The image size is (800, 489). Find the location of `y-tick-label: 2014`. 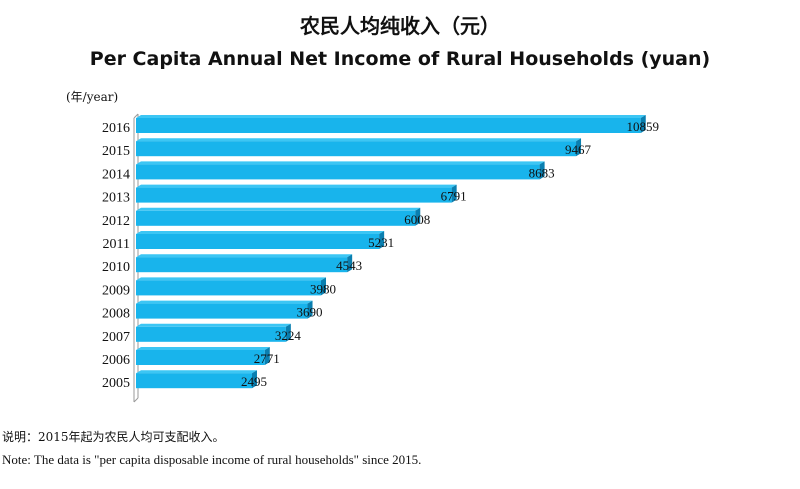

y-tick-label: 2014 is located at coordinates (116, 174).